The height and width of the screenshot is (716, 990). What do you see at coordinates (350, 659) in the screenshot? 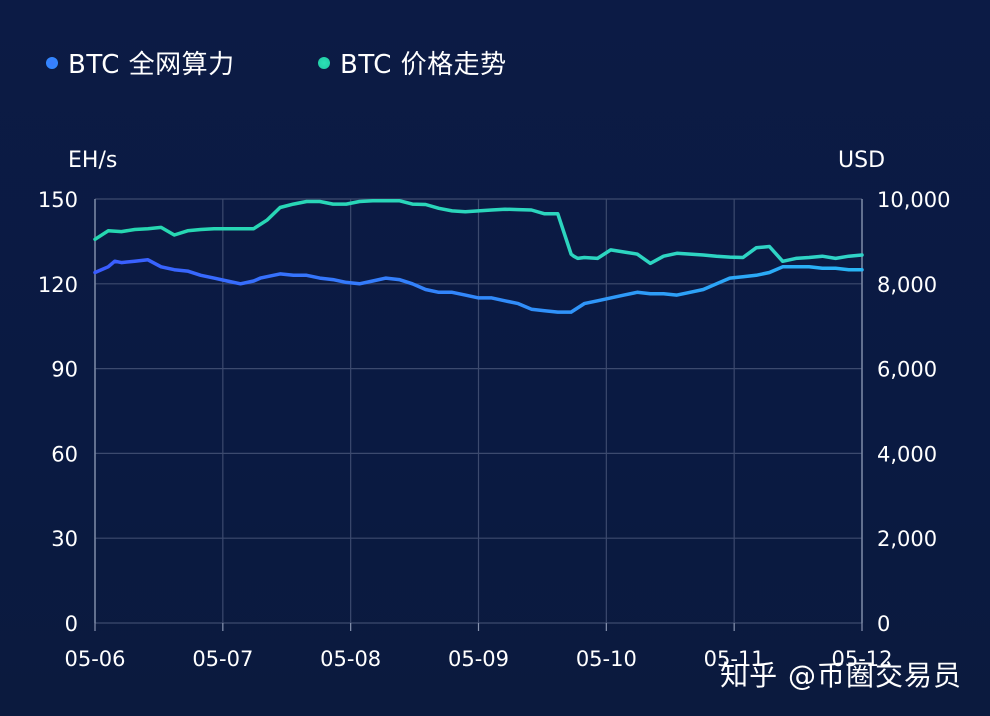
I see `x-tick-label: 05-08` at bounding box center [350, 659].